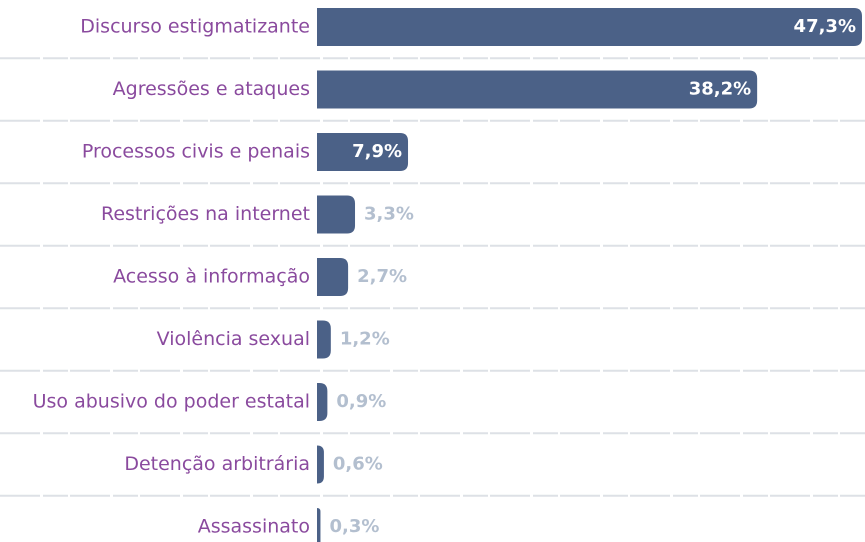 This screenshot has width=865, height=542. Describe the element at coordinates (354, 526) in the screenshot. I see `value-label: 0,3%` at that location.